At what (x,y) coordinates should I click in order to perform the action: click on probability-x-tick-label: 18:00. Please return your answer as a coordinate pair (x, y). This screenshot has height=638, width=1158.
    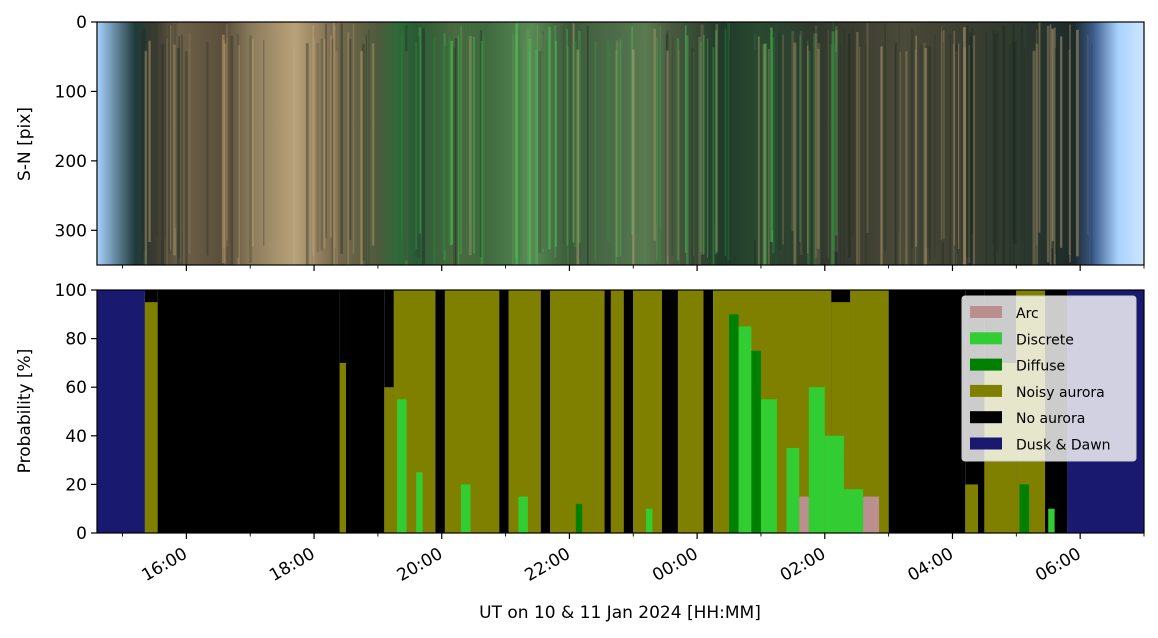
    Looking at the image, I should click on (292, 565).